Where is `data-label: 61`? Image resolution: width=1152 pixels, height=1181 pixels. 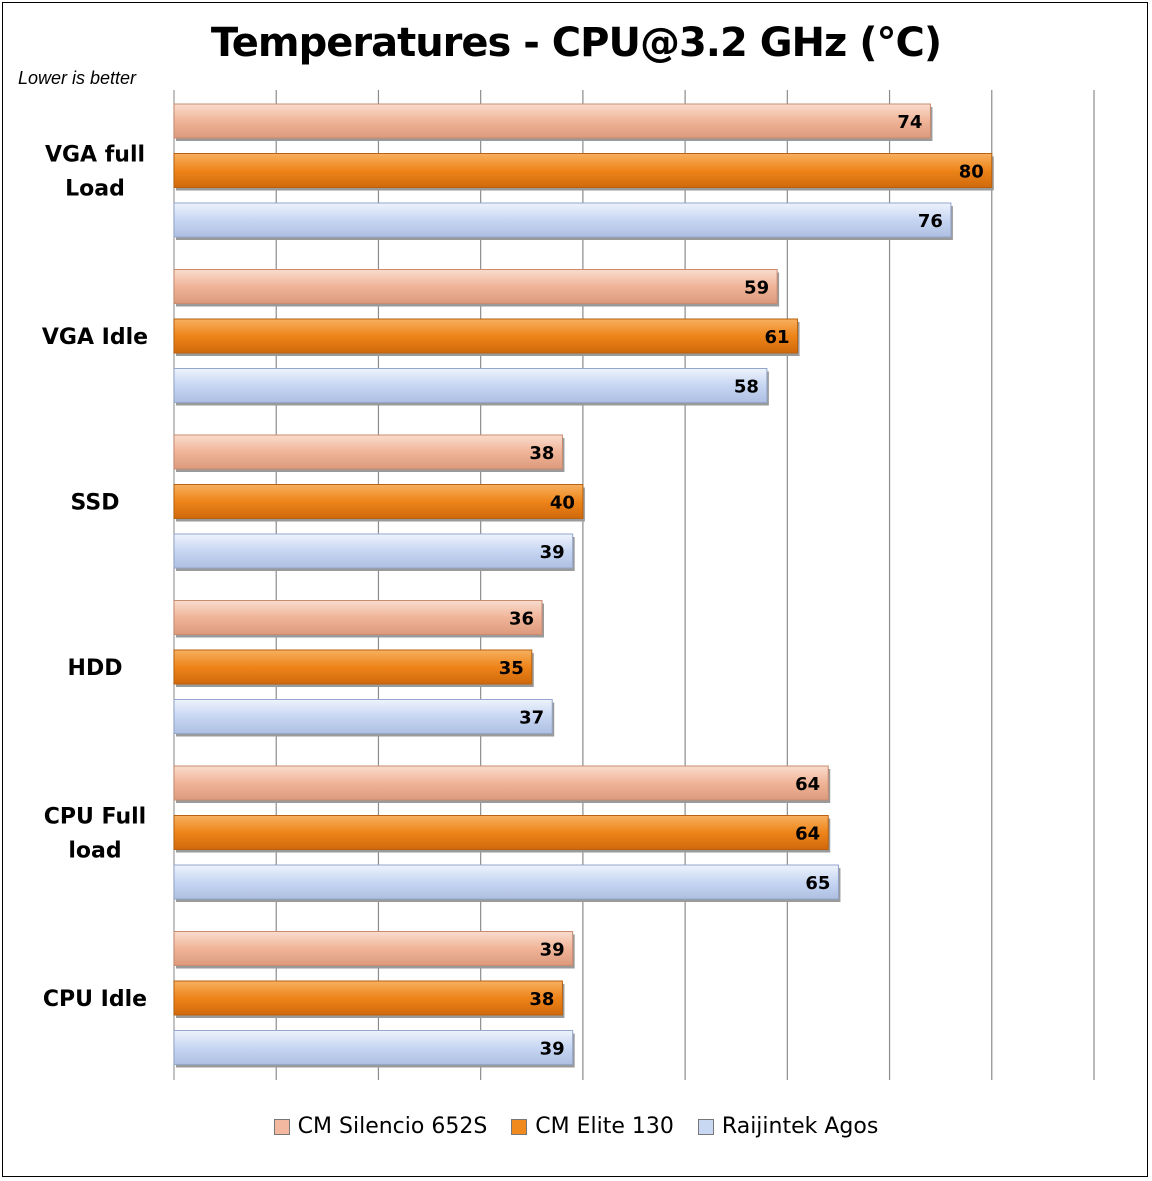 data-label: 61 is located at coordinates (776, 337).